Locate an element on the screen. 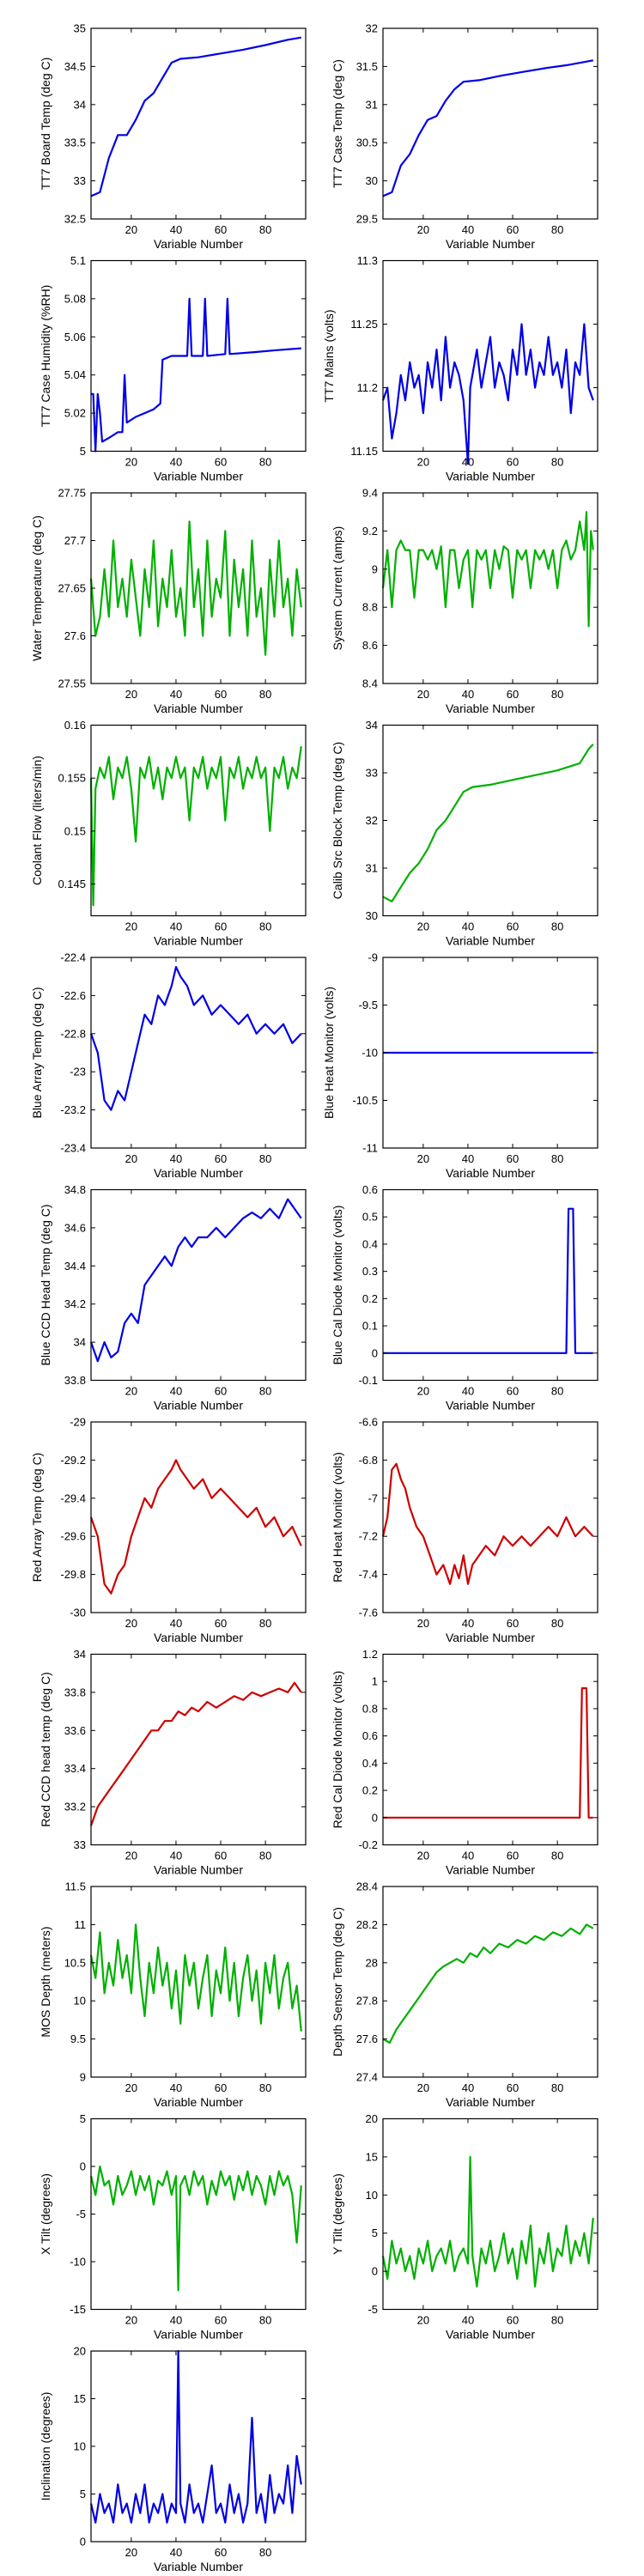 This screenshot has height=2576, width=644. y-tick-label: 8.8 is located at coordinates (370, 607).